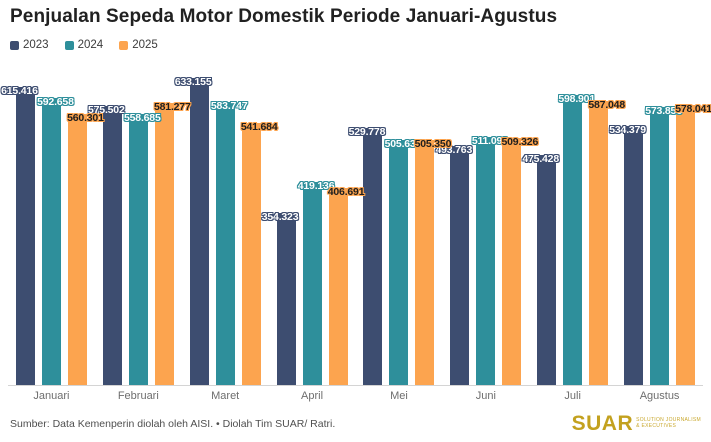  Describe the element at coordinates (280, 217) in the screenshot. I see `bar-value-label: 354.323` at that location.